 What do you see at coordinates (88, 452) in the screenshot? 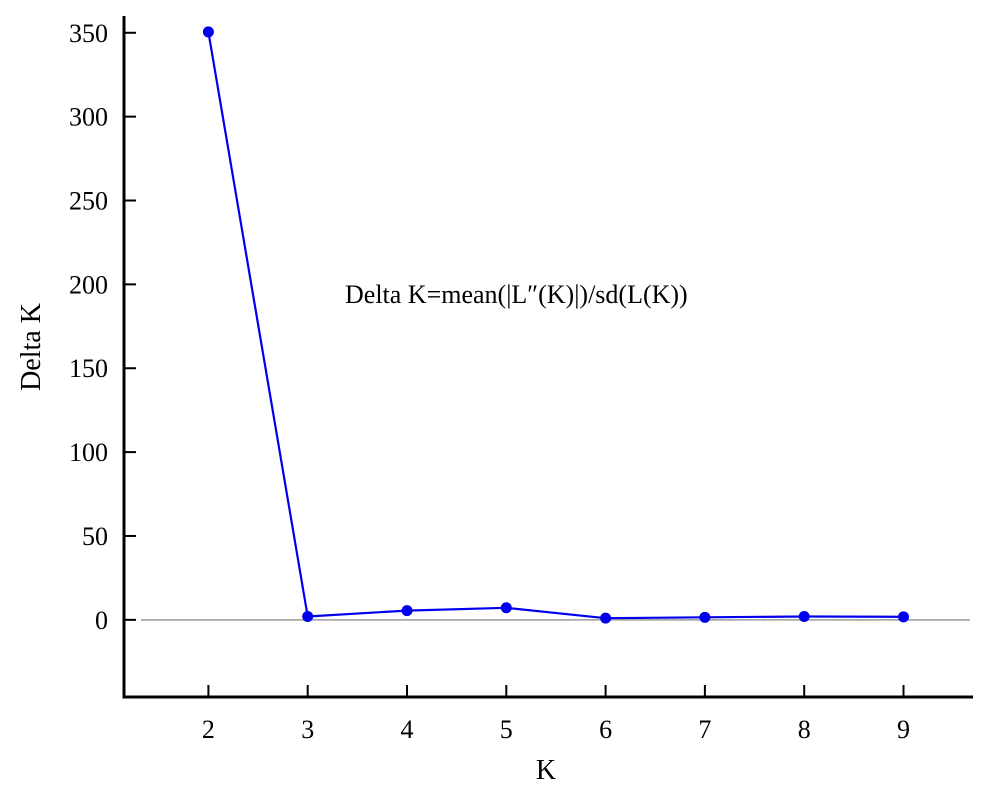
I see `y-tick-label: 100` at bounding box center [88, 452].